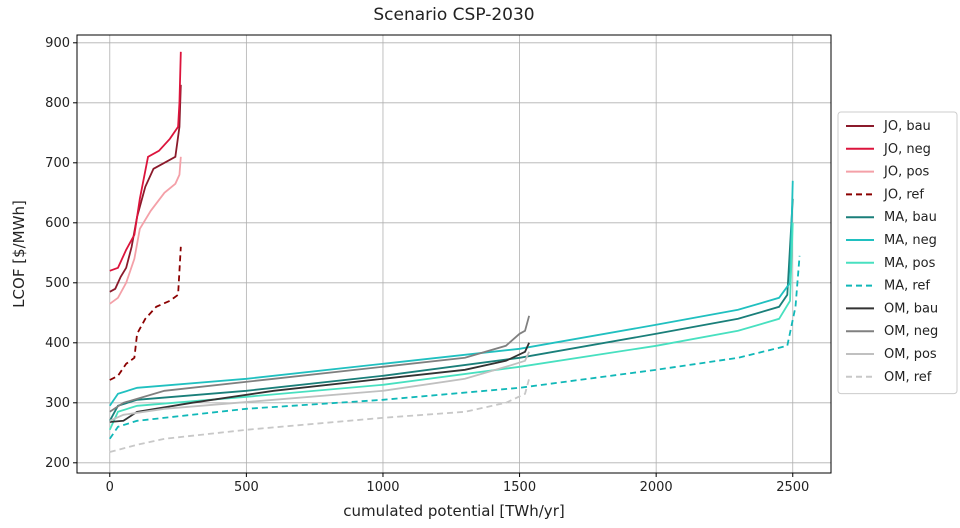 The height and width of the screenshot is (528, 960). Describe the element at coordinates (910, 354) in the screenshot. I see `legend-label: OM, pos` at that location.